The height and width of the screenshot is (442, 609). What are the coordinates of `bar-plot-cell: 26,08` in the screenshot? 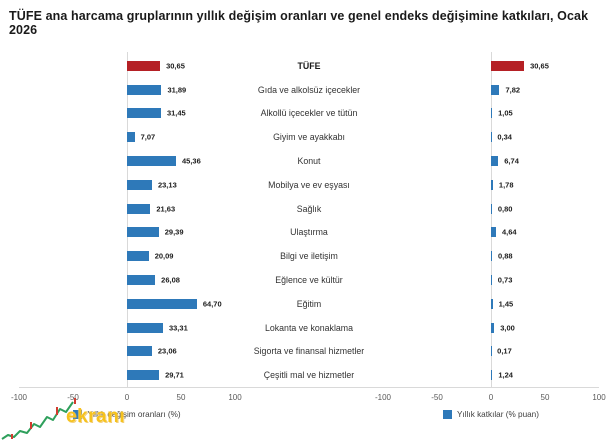 It's located at (127, 280).